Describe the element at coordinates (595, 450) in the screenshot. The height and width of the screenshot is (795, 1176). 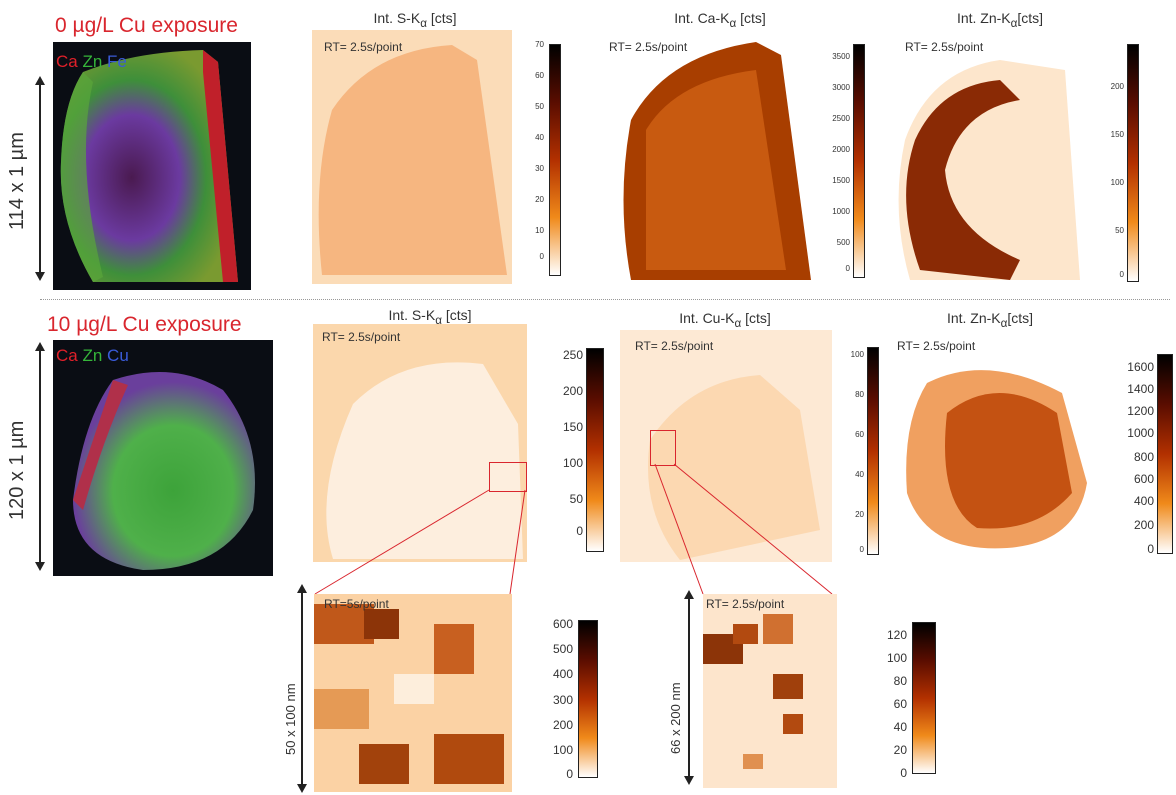
I see `row2-map1-colorbar` at that location.